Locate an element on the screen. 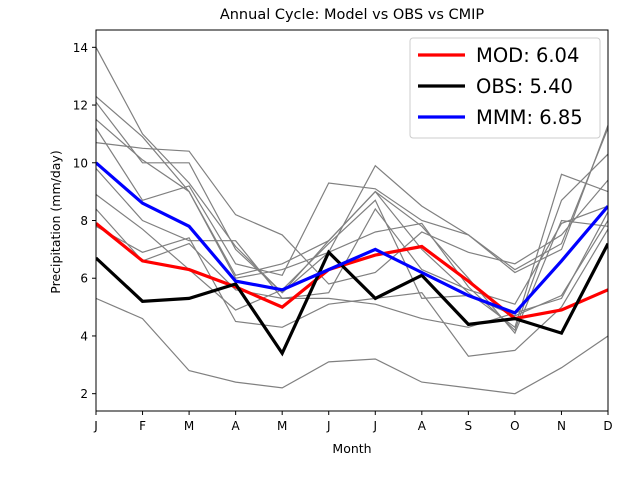 This screenshot has height=480, width=640. legend-label-2: OBS: 5.40 is located at coordinates (524, 86).